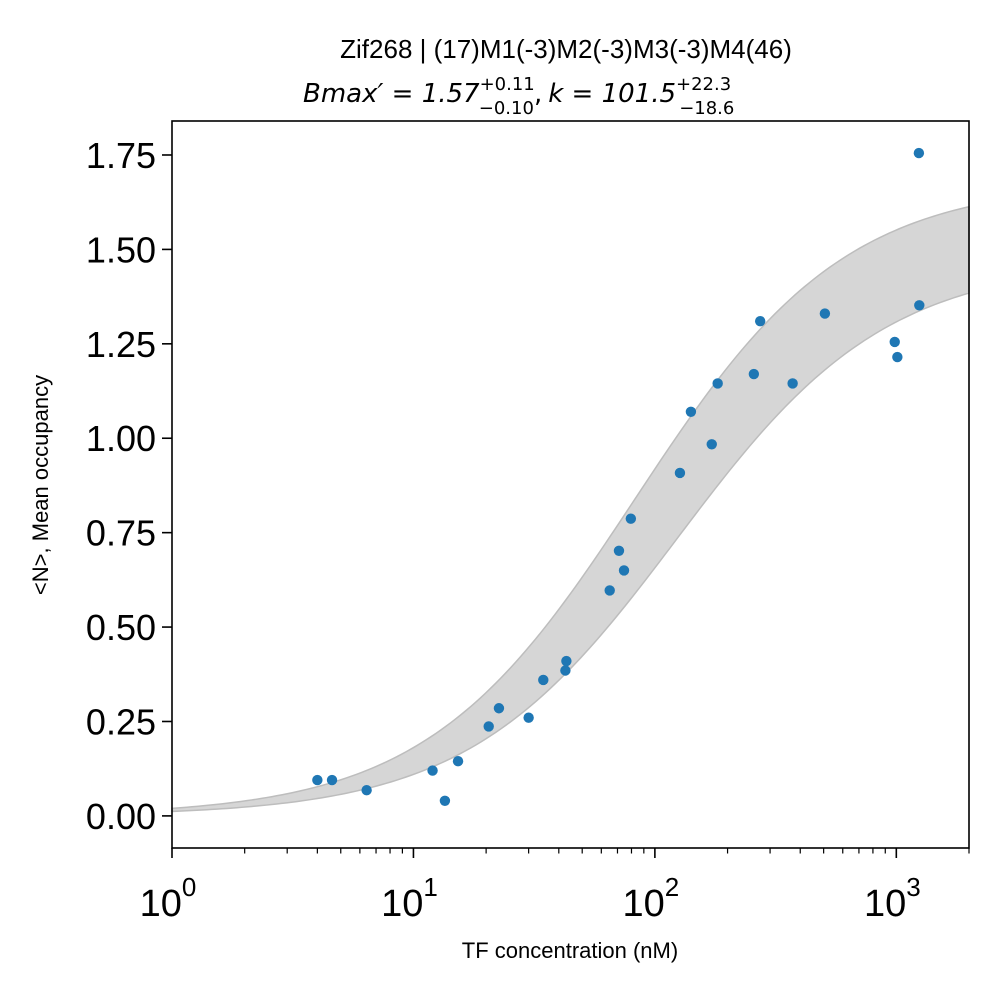  Describe the element at coordinates (121, 438) in the screenshot. I see `y-tick-label: 1.00` at that location.